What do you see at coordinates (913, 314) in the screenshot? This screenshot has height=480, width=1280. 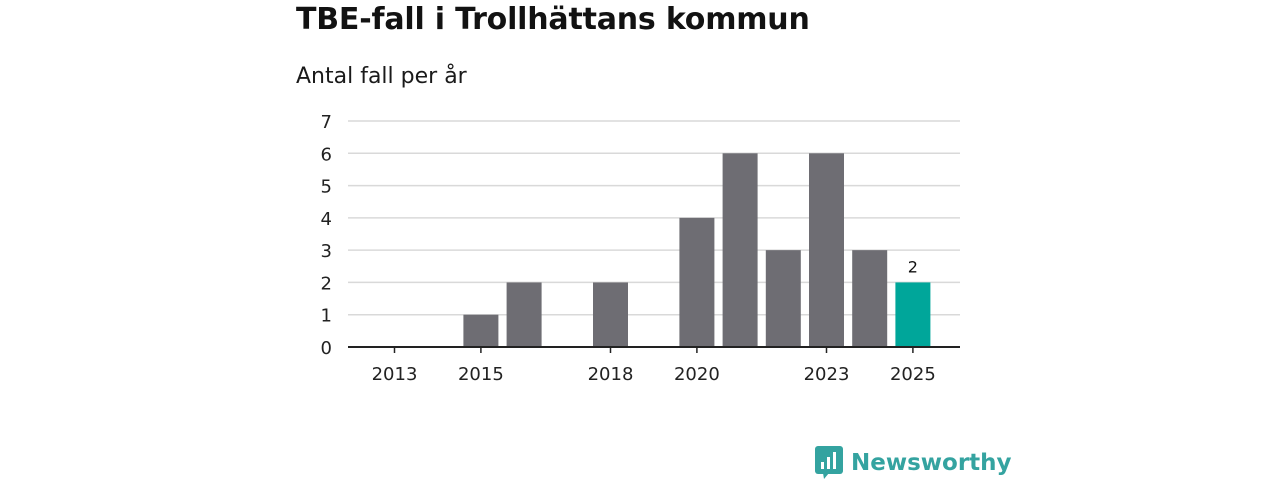 I see `bar-2025` at bounding box center [913, 314].